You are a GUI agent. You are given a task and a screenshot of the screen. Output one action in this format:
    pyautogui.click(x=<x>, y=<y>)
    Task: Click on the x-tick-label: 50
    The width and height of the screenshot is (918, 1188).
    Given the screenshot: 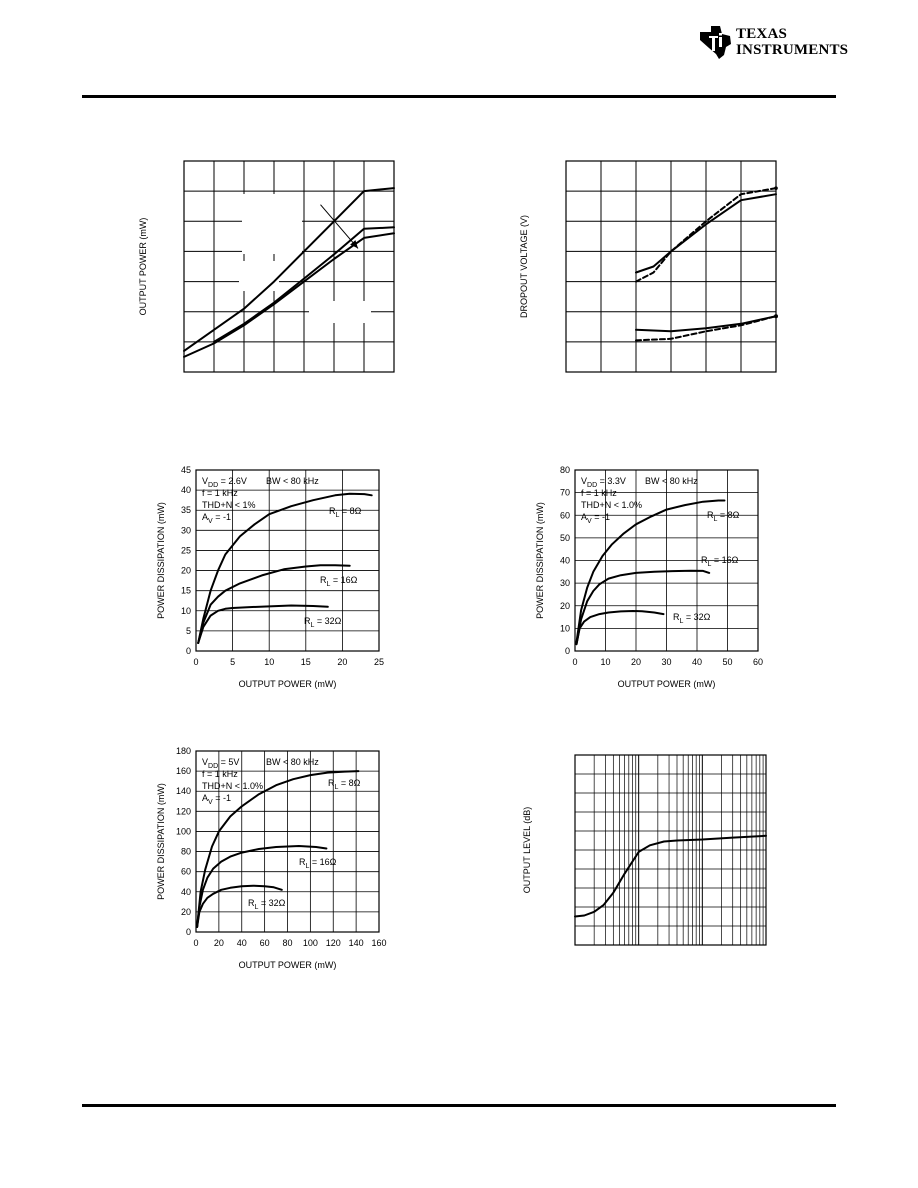 What is the action you would take?
    pyautogui.click(x=727, y=662)
    